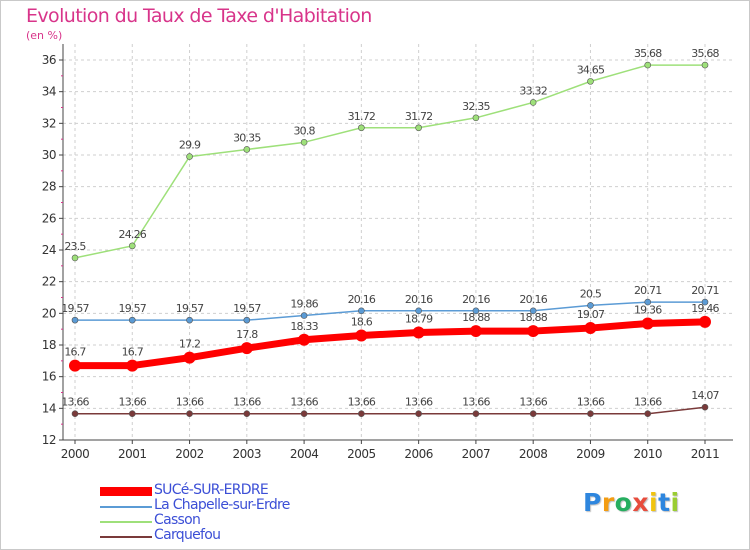  I want to click on series-line-suce, so click(390, 344).